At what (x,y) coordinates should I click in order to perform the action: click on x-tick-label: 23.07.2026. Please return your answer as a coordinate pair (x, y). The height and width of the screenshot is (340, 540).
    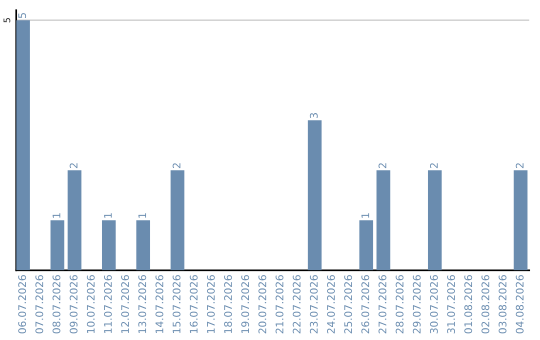
    Looking at the image, I should click on (314, 304).